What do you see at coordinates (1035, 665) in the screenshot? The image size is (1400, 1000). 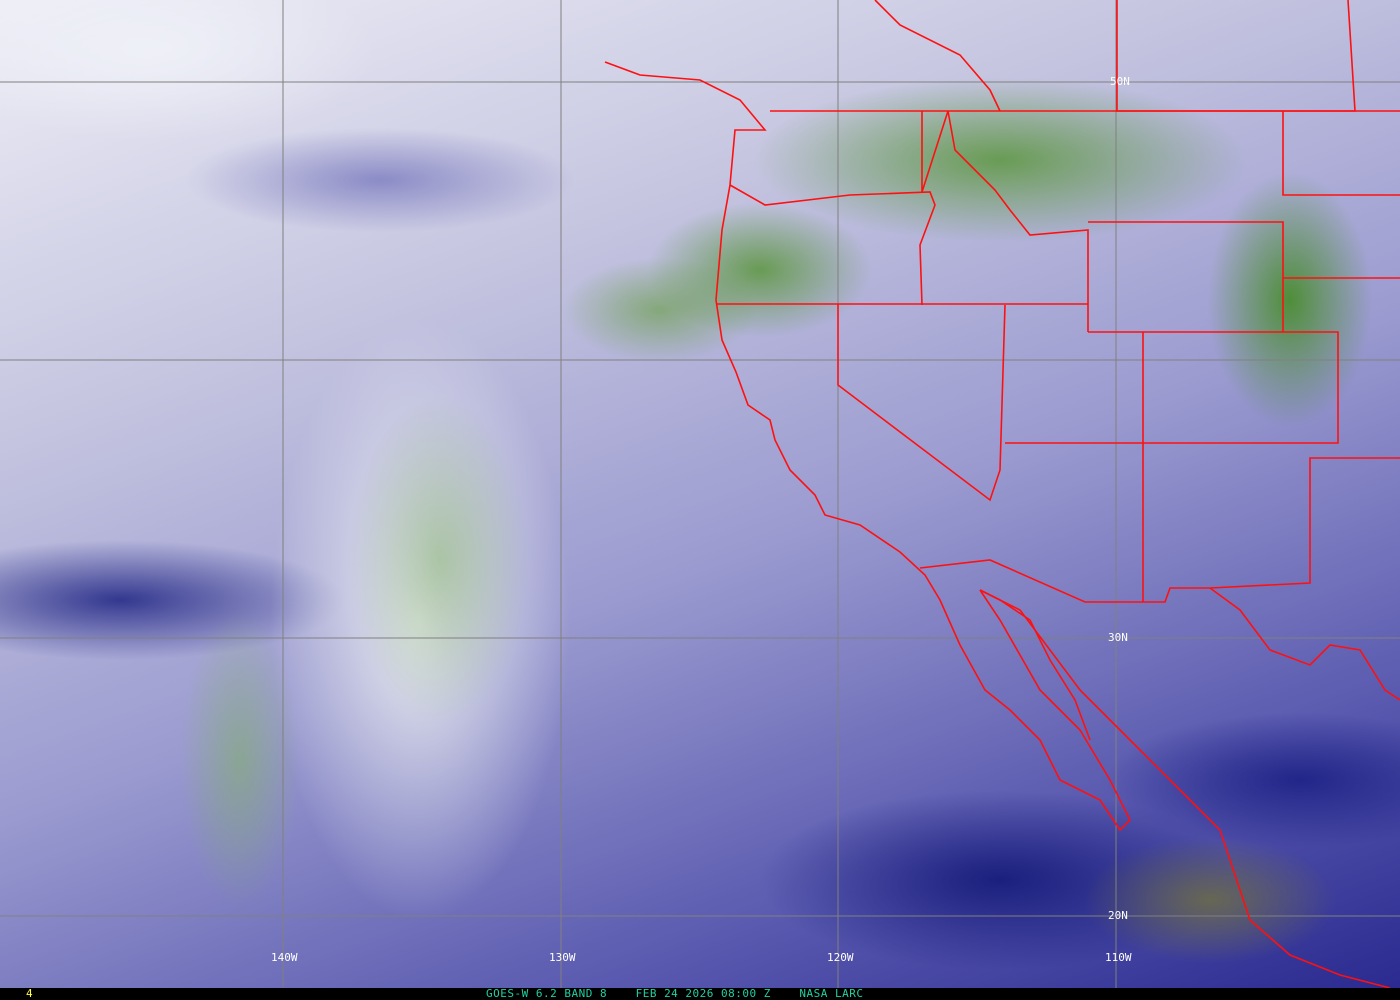 I see `baja-gulf-coast` at bounding box center [1035, 665].